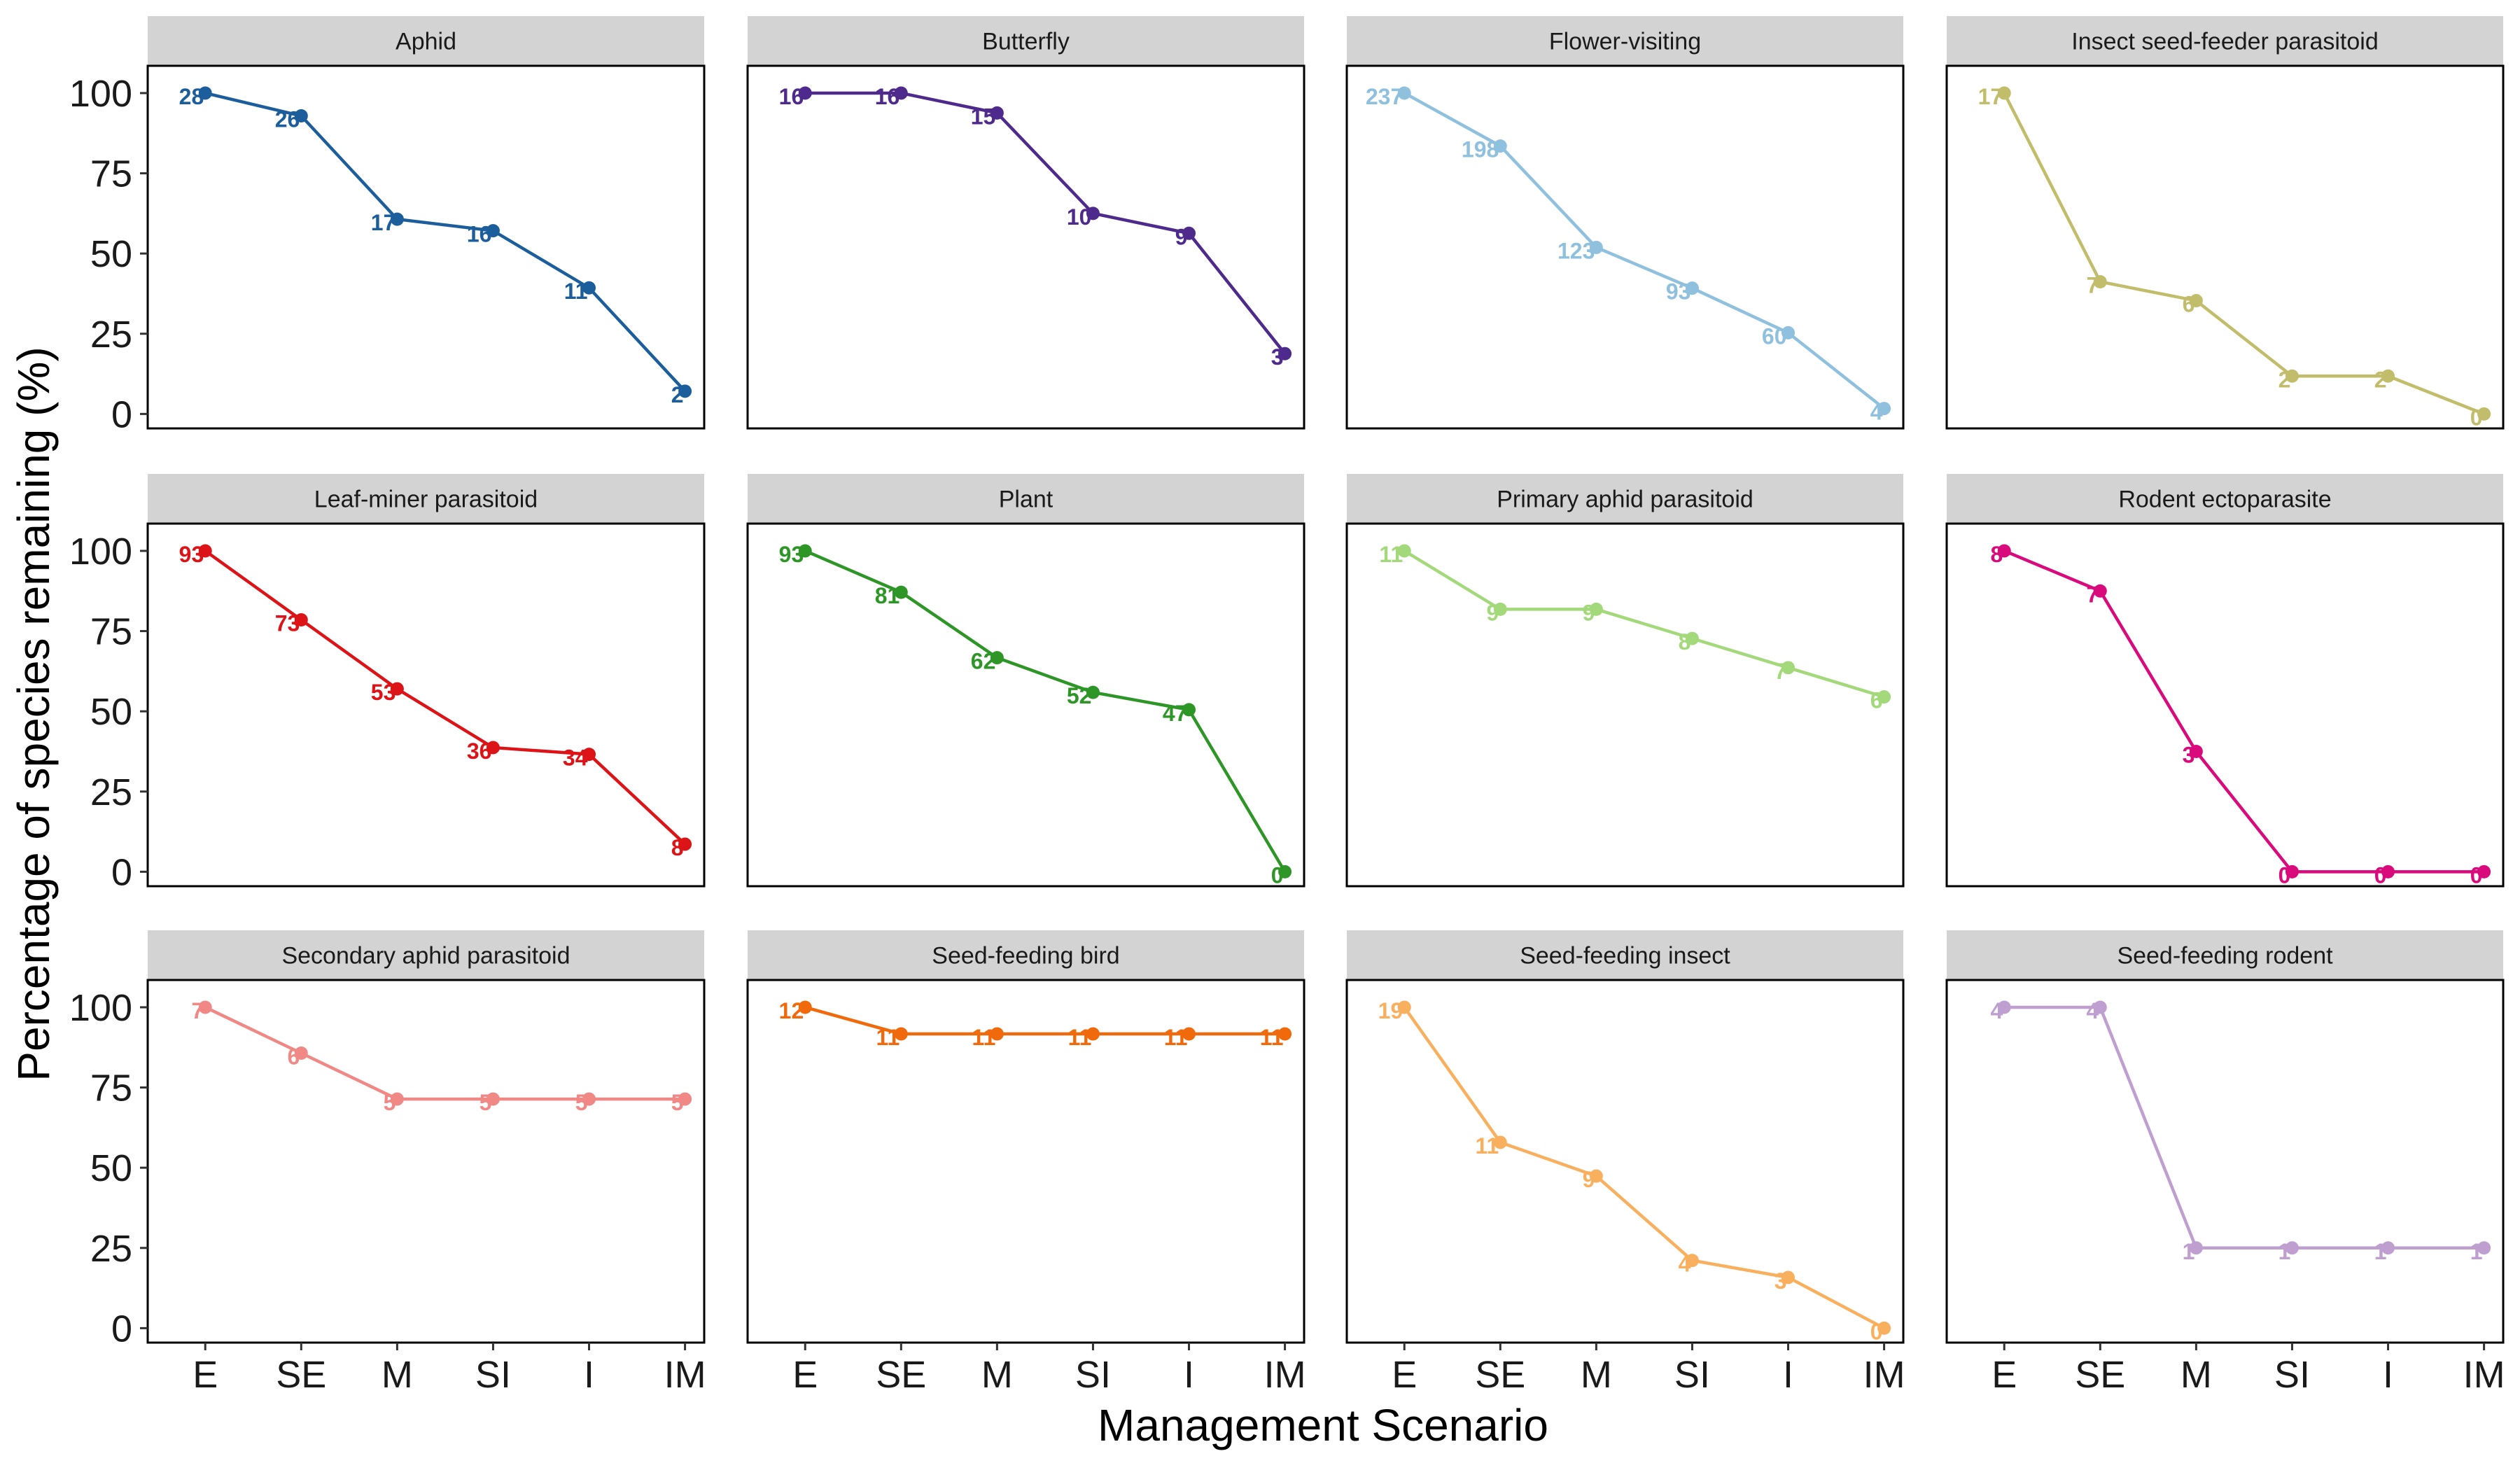 The width and height of the screenshot is (2520, 1470). Describe the element at coordinates (479, 751) in the screenshot. I see `data-label: 36` at that location.